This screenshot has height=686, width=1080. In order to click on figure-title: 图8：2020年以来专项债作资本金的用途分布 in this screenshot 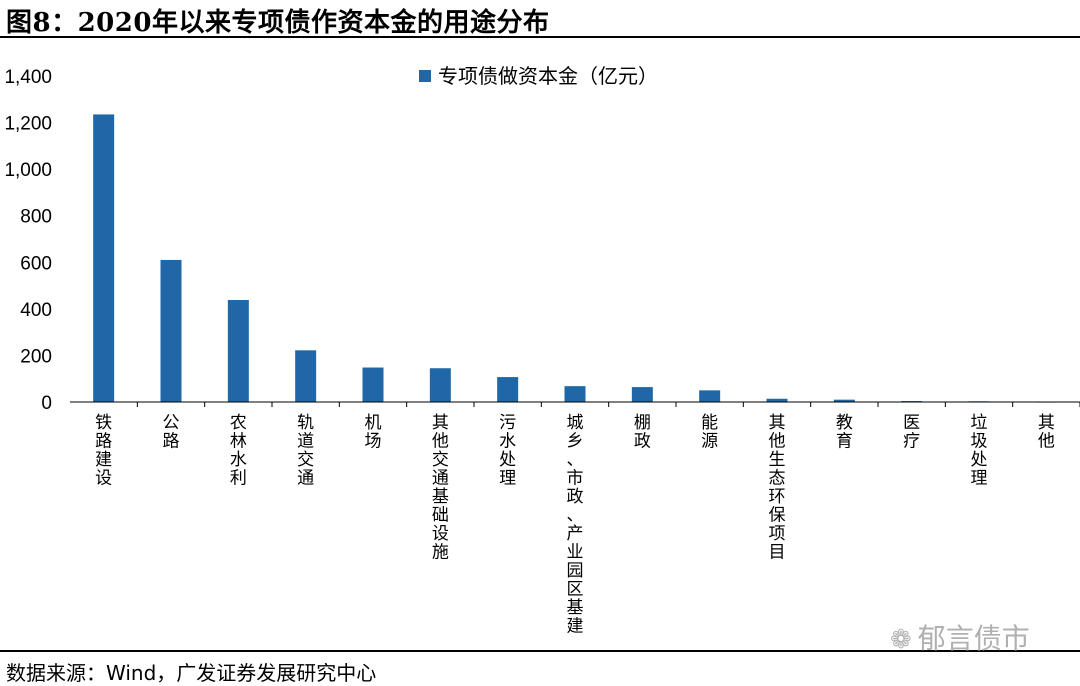, I will do `click(278, 23)`.